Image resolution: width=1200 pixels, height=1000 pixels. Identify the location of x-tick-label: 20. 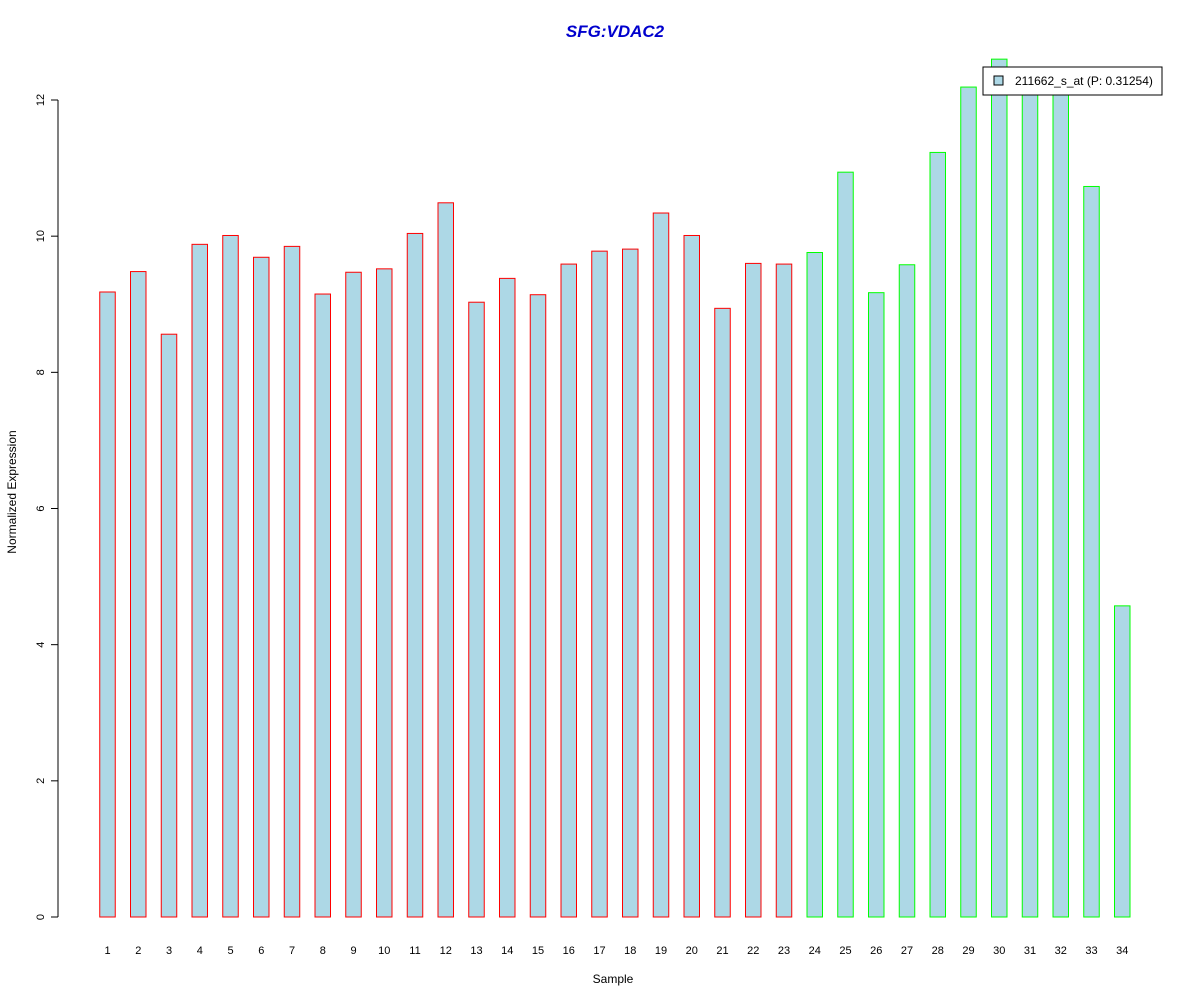
(692, 951).